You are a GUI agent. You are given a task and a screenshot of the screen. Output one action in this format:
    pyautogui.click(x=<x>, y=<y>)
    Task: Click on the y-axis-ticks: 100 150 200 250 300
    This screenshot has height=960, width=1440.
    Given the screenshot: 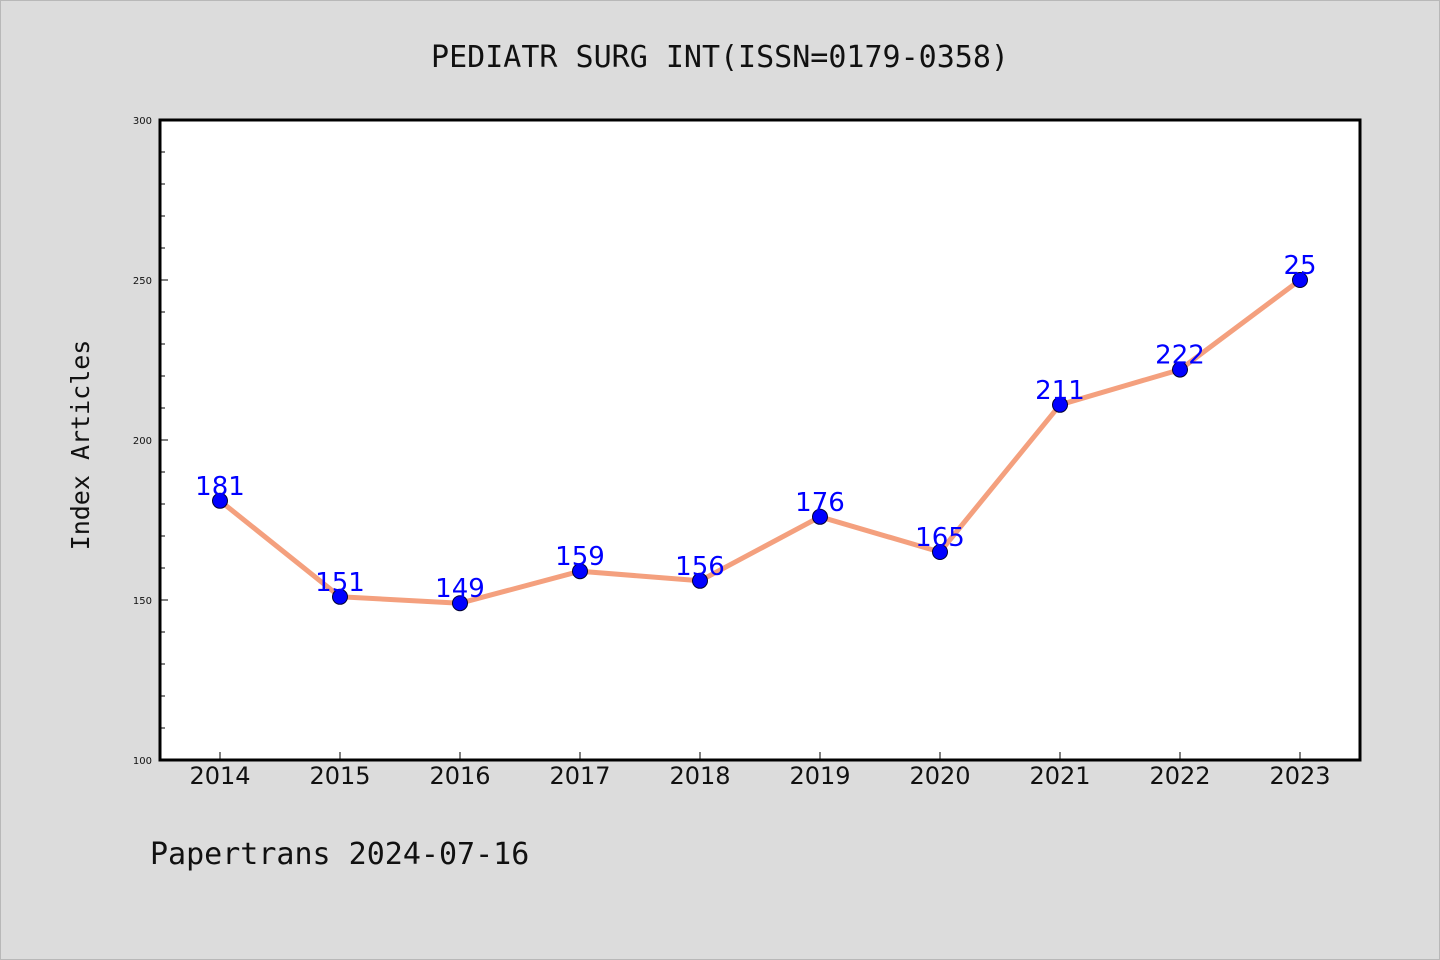 What is the action you would take?
    pyautogui.click(x=150, y=441)
    